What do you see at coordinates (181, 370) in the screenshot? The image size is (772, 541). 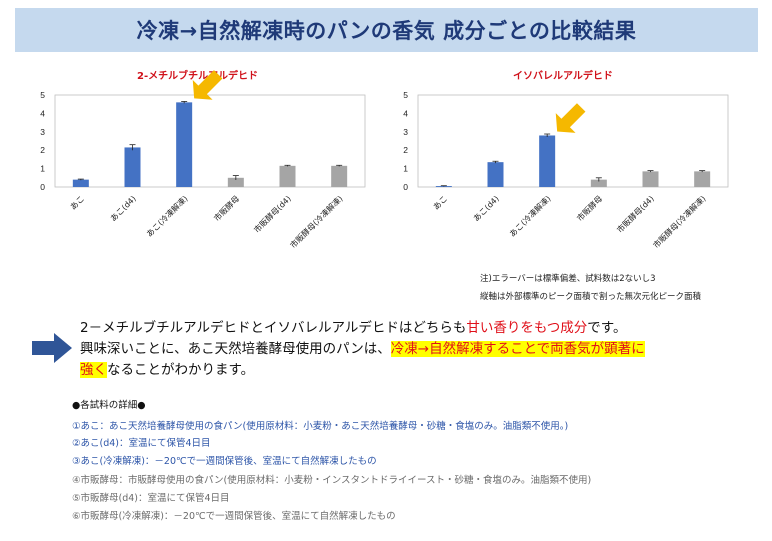 I see `summary-line3: なることがわかります。` at bounding box center [181, 370].